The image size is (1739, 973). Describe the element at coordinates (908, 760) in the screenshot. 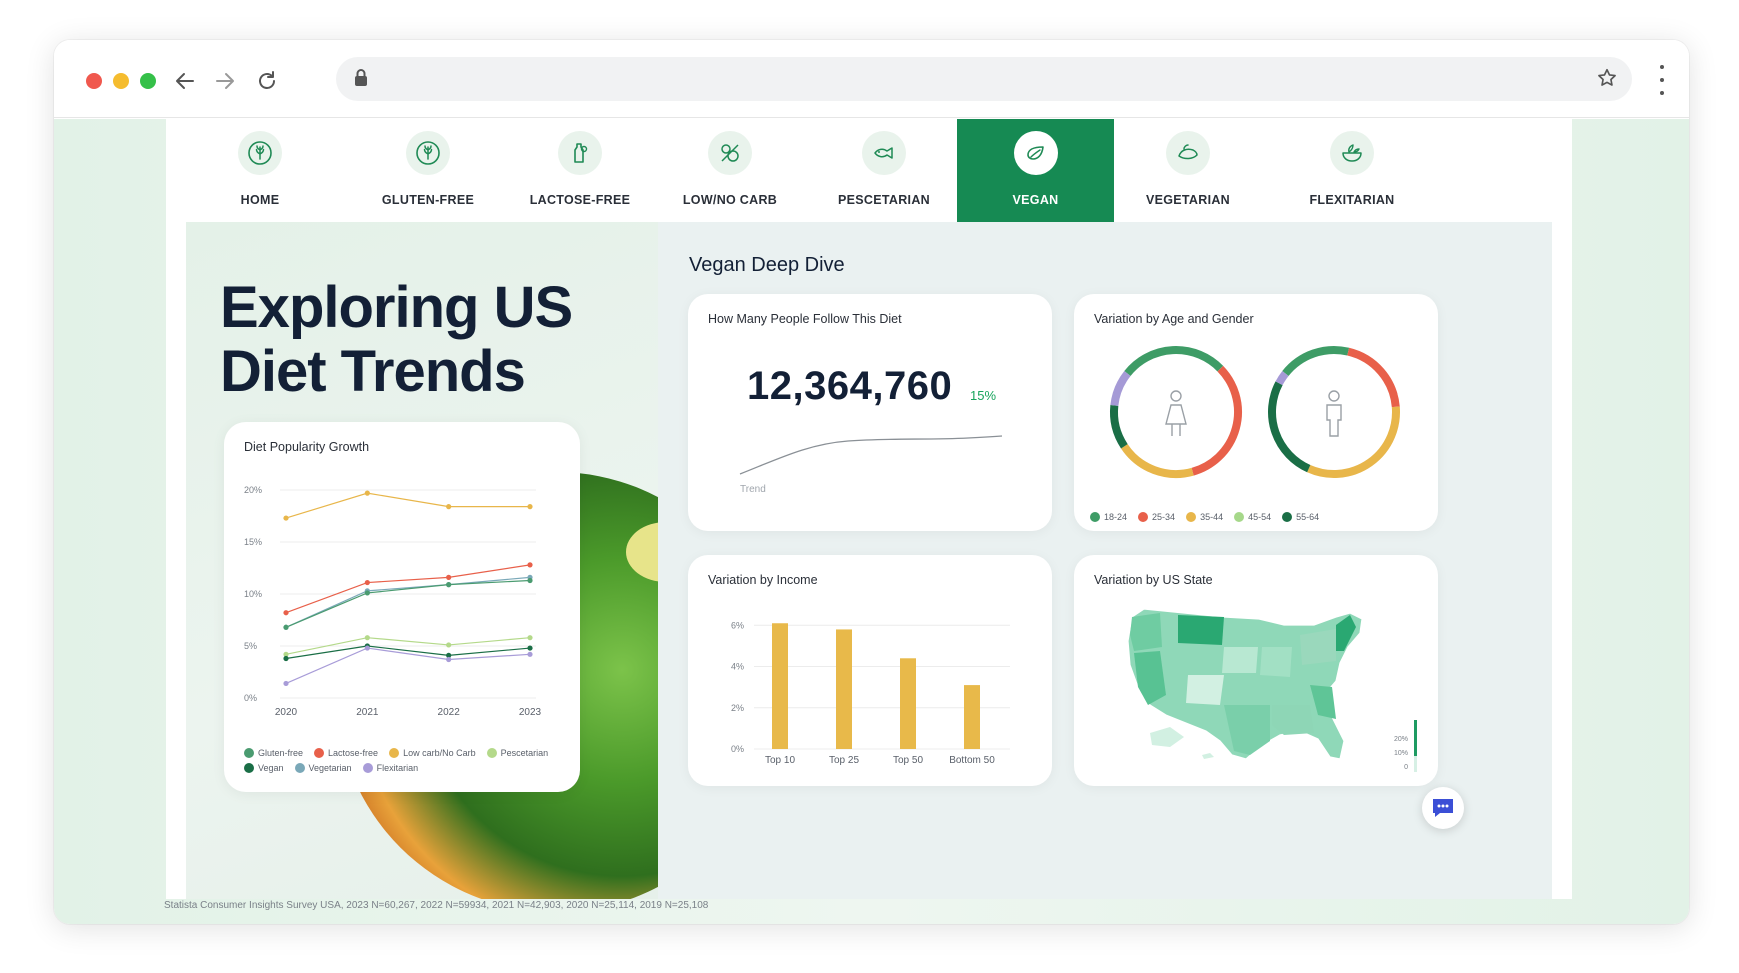

I see `x-tick-label: Top 50` at that location.